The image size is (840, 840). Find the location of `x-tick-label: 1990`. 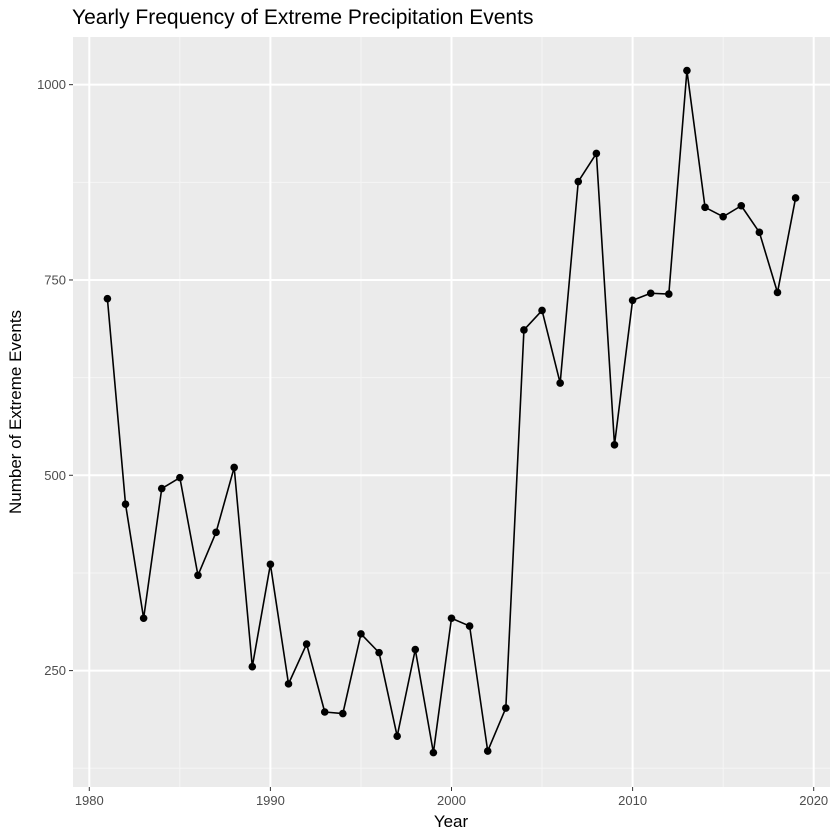

x-tick-label: 1990 is located at coordinates (270, 800).